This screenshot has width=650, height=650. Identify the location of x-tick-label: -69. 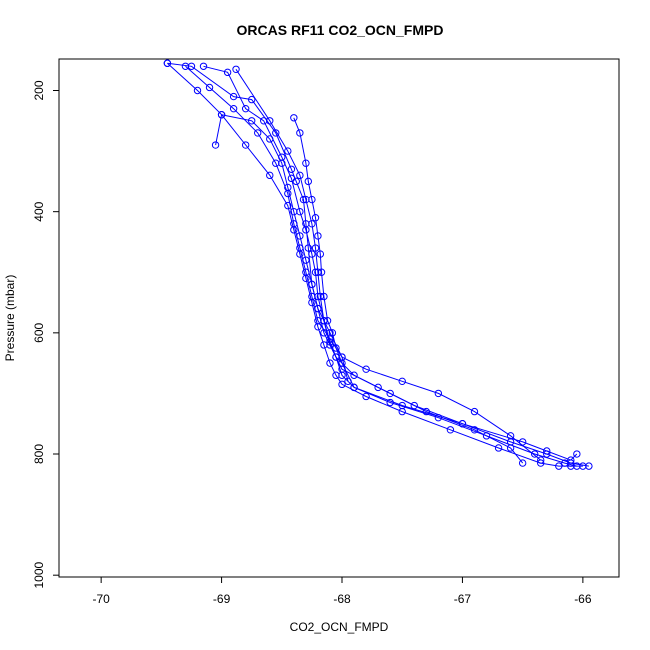
(222, 599).